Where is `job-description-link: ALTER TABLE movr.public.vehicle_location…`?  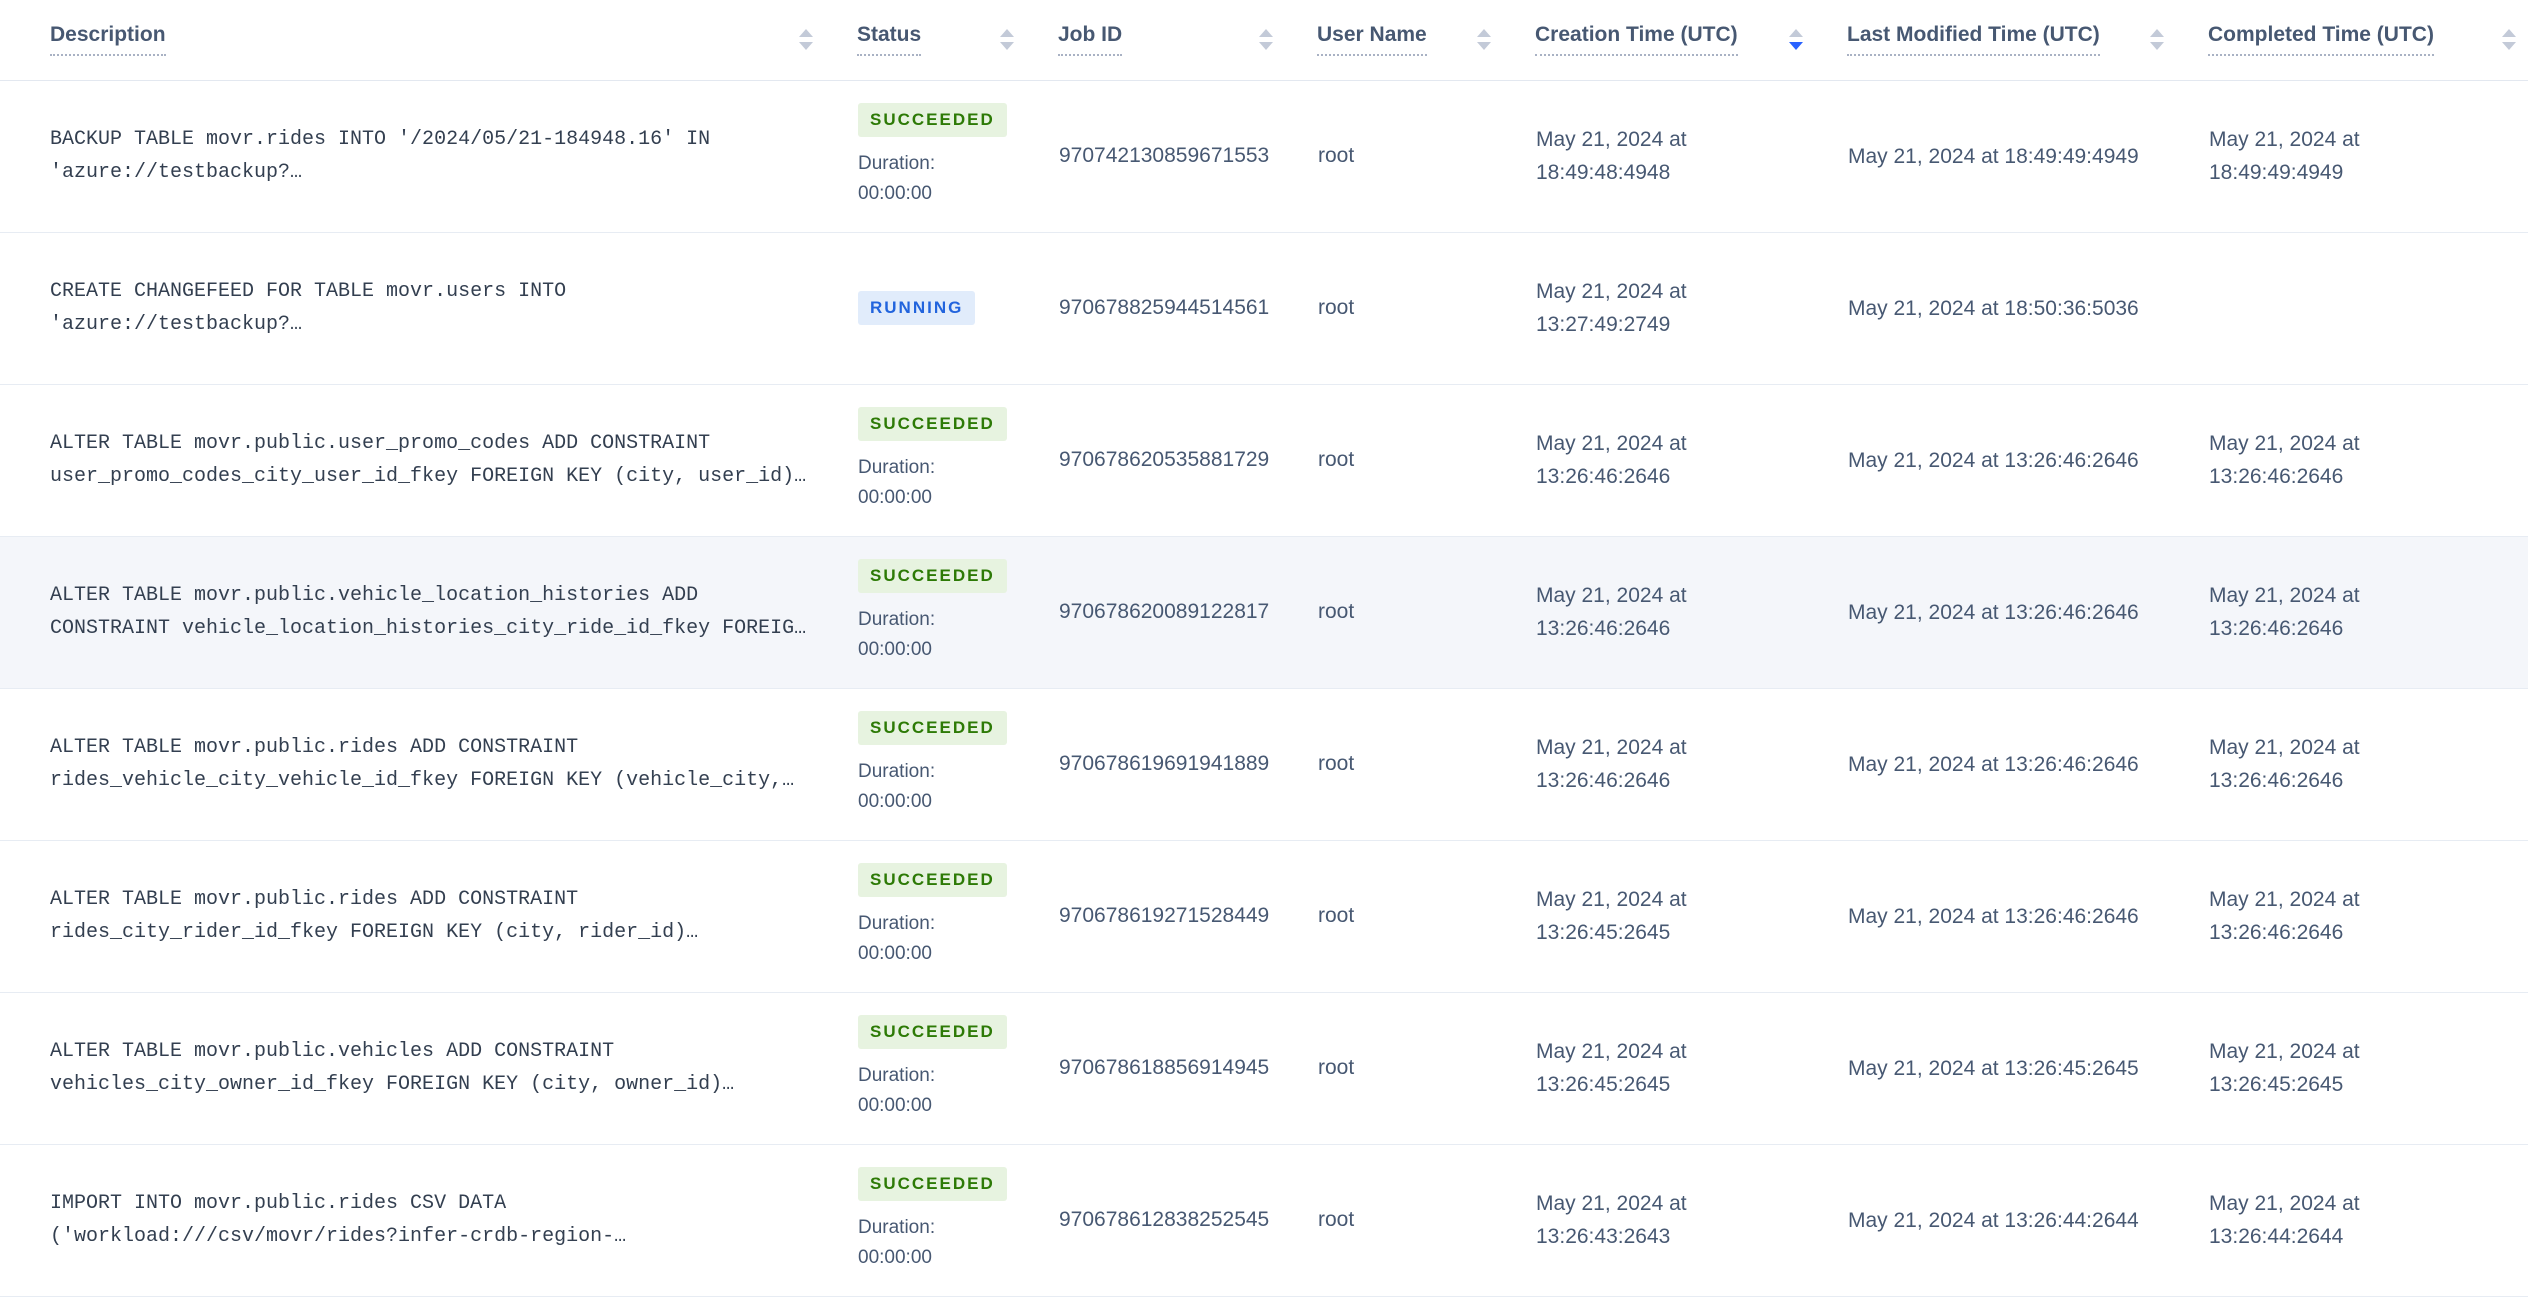 job-description-link: ALTER TABLE movr.public.vehicle_location… is located at coordinates (428, 612).